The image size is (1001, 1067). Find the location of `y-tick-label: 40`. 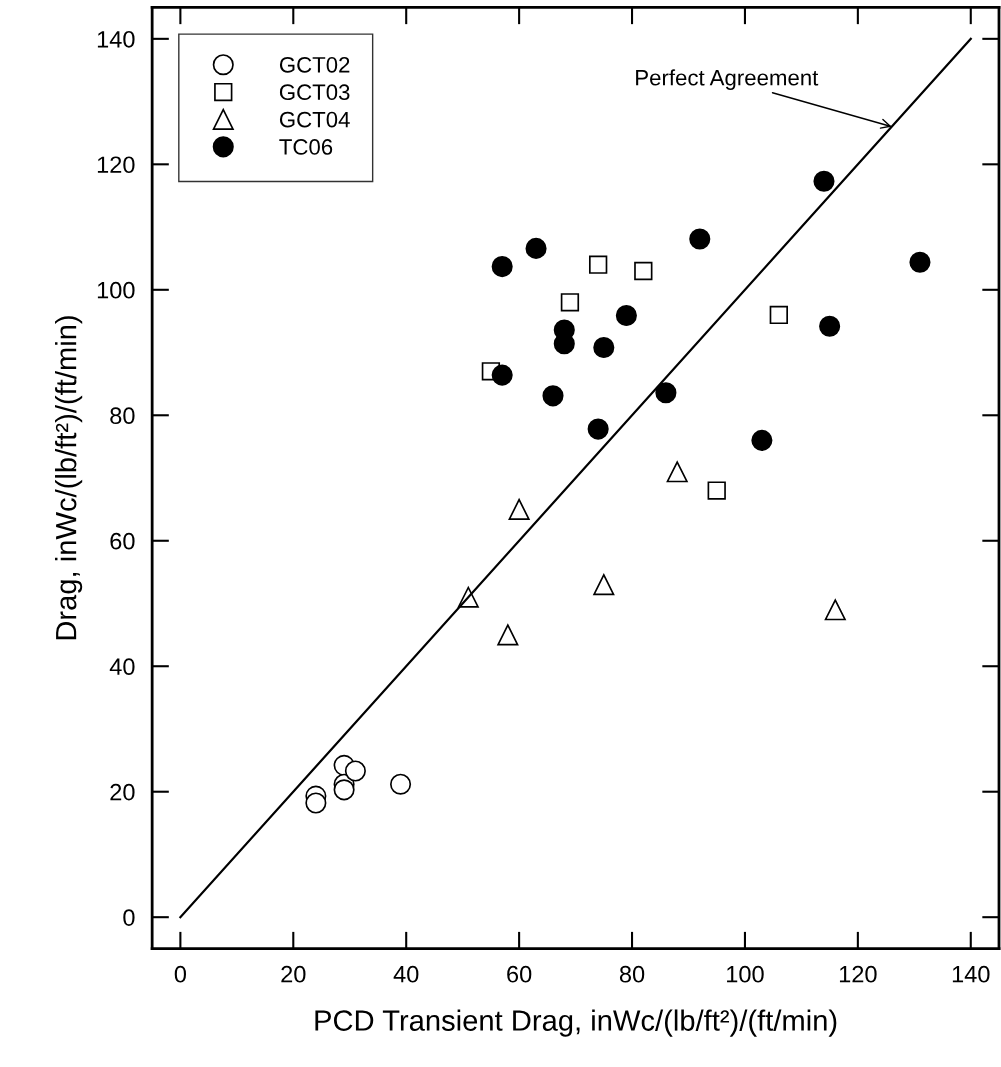

y-tick-label: 40 is located at coordinates (122, 667).